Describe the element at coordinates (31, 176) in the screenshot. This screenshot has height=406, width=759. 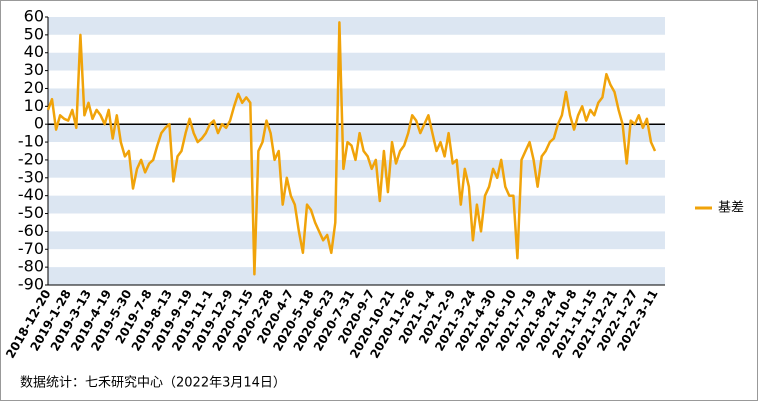
I see `y-tick-label: -30` at that location.